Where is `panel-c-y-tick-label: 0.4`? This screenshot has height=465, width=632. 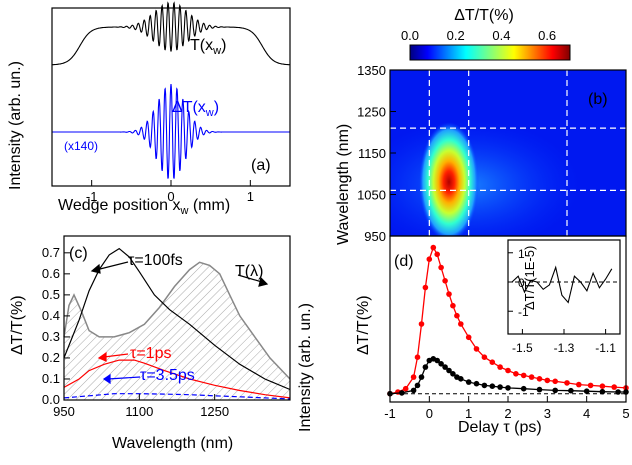 panel-c-y-tick-label: 0.4 is located at coordinates (51, 315).